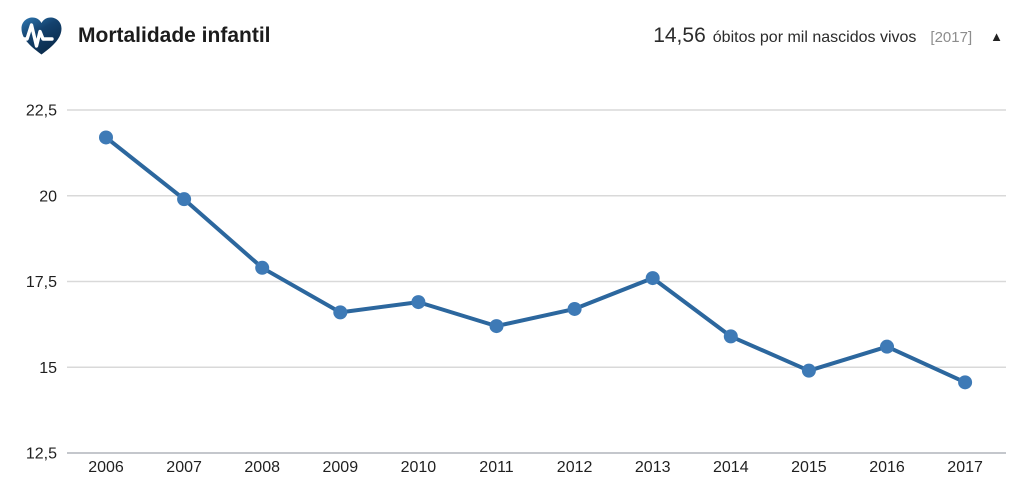  What do you see at coordinates (41, 111) in the screenshot?
I see `y-tick-label: 22,5` at bounding box center [41, 111].